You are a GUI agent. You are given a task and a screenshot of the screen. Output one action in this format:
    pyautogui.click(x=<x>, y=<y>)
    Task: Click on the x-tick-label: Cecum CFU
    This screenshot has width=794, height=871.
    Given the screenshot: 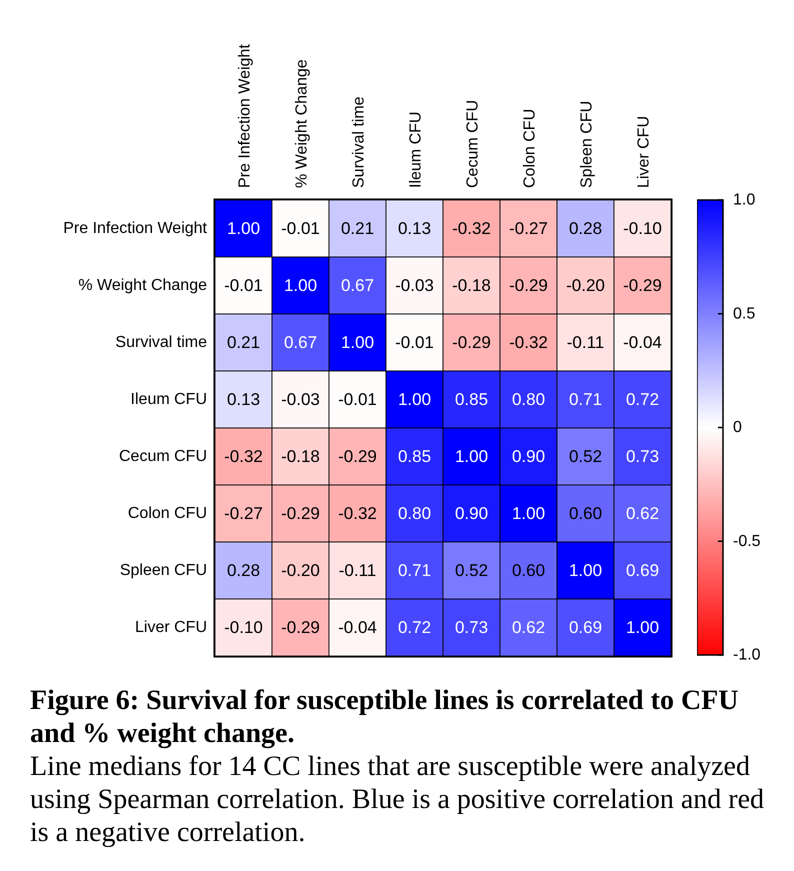 What is the action you would take?
    pyautogui.click(x=473, y=144)
    